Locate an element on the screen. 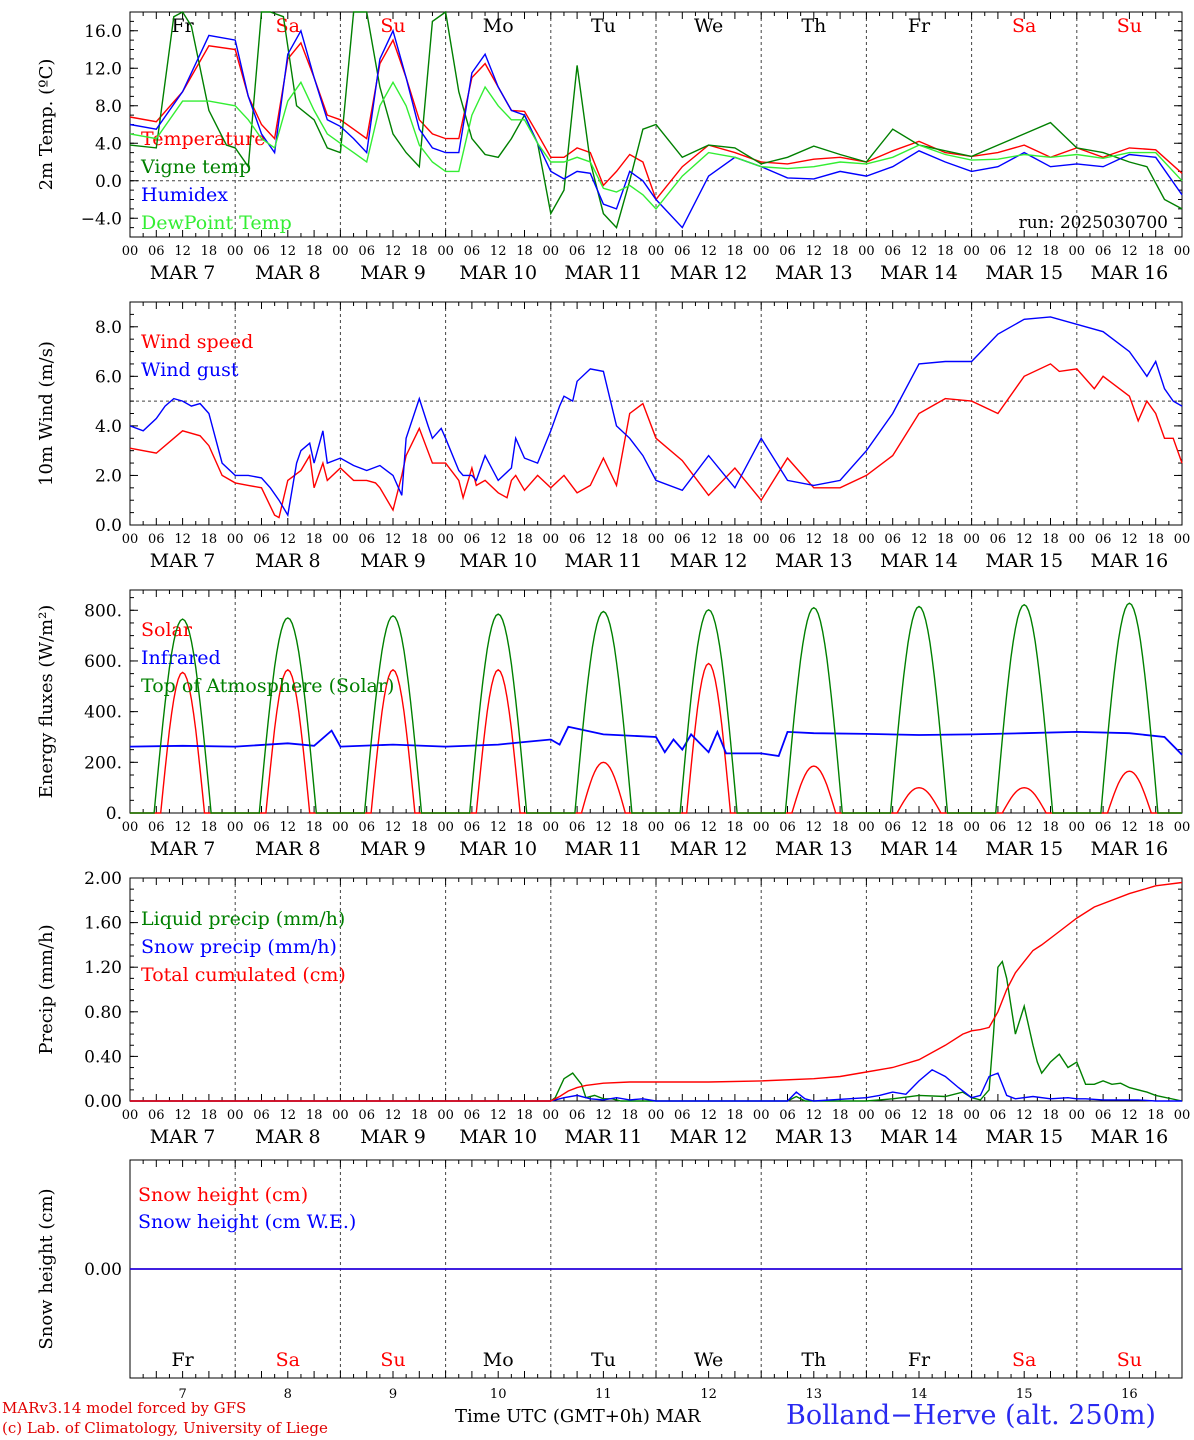 The image size is (1194, 1440). legend-entry: Temperature is located at coordinates (203, 139).